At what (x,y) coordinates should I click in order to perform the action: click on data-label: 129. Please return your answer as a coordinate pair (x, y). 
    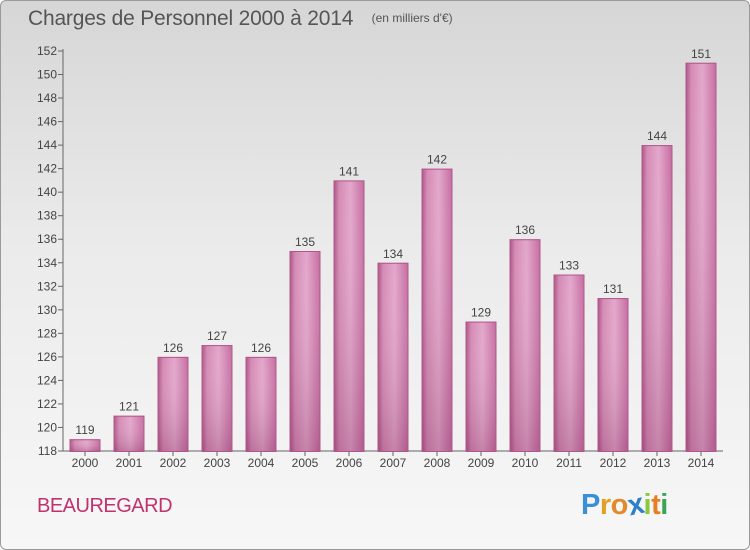
    Looking at the image, I should click on (481, 313).